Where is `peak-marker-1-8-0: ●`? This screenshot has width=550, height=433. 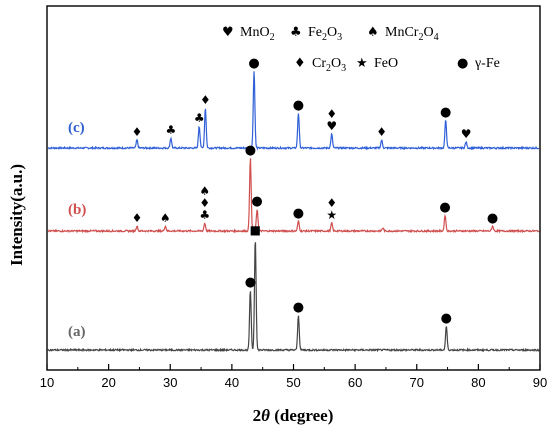
peak-marker-1-8-0: ● is located at coordinates (492, 218).